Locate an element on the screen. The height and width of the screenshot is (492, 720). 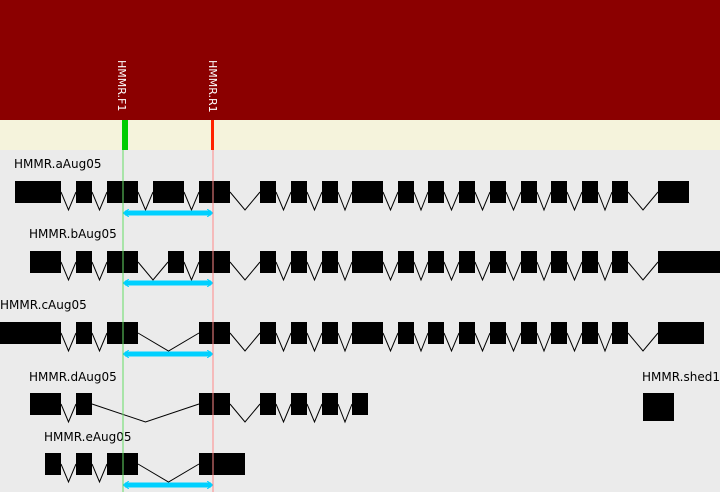
transcript-track-c is located at coordinates (352, 338).